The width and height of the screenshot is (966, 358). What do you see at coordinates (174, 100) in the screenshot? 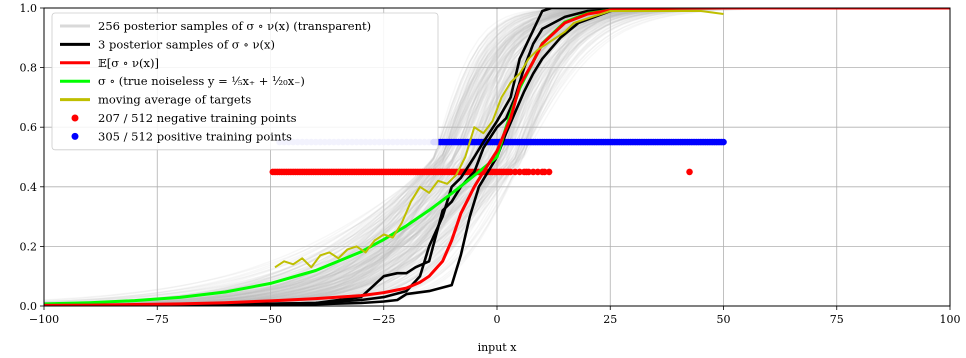
I see `legend-label: moving average of targets` at bounding box center [174, 100].